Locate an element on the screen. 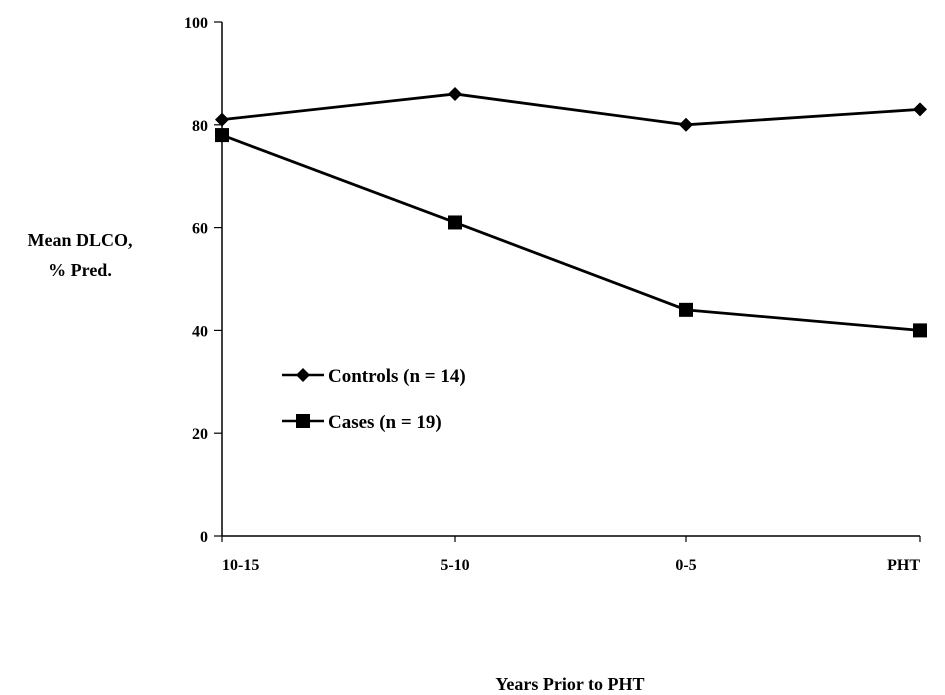  legend-square-marker is located at coordinates (303, 421).